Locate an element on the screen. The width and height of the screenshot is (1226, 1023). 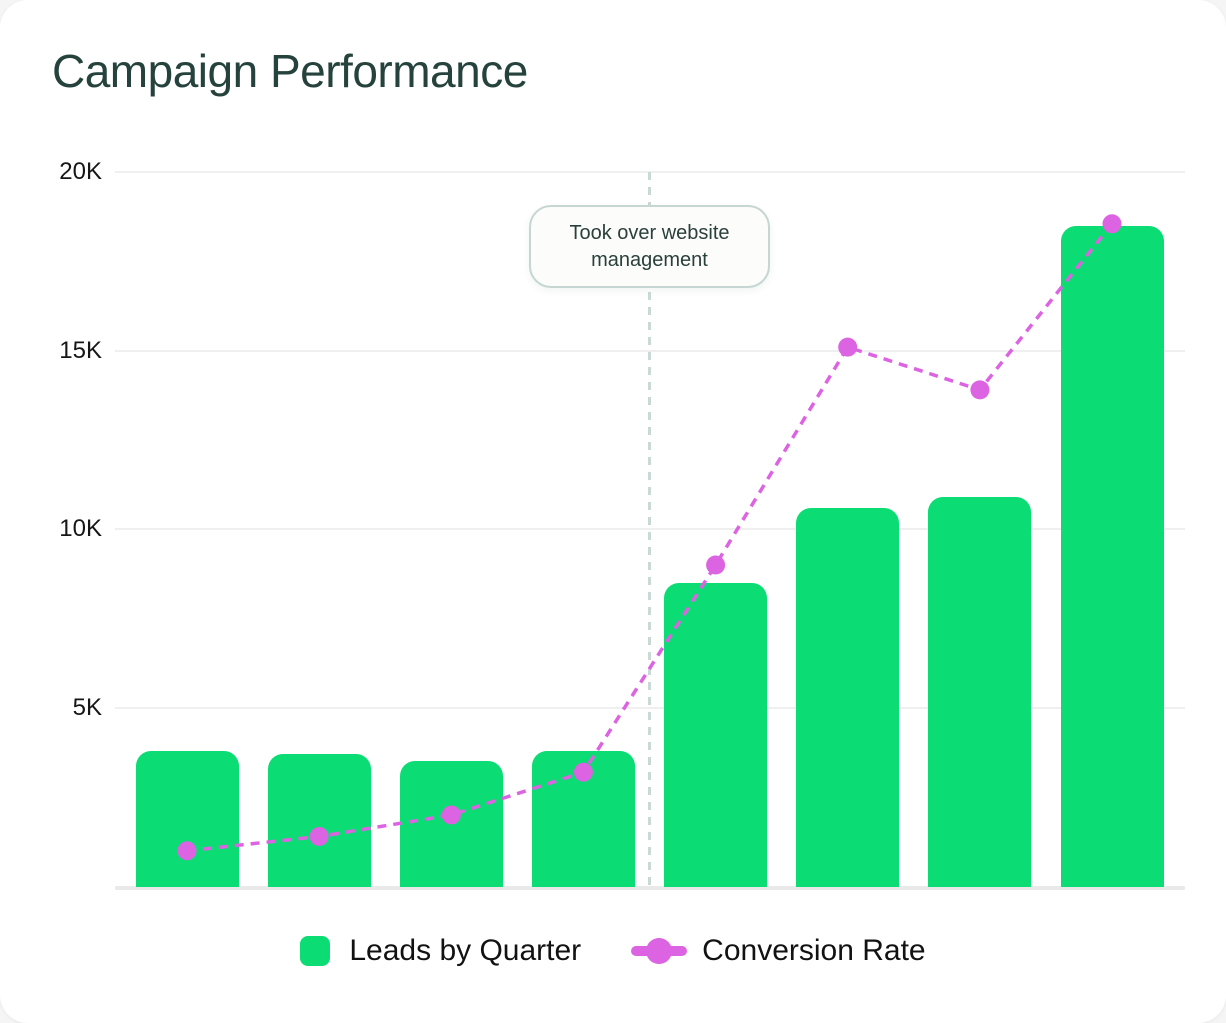
y-tick-label-15K: 15K is located at coordinates (80, 350).